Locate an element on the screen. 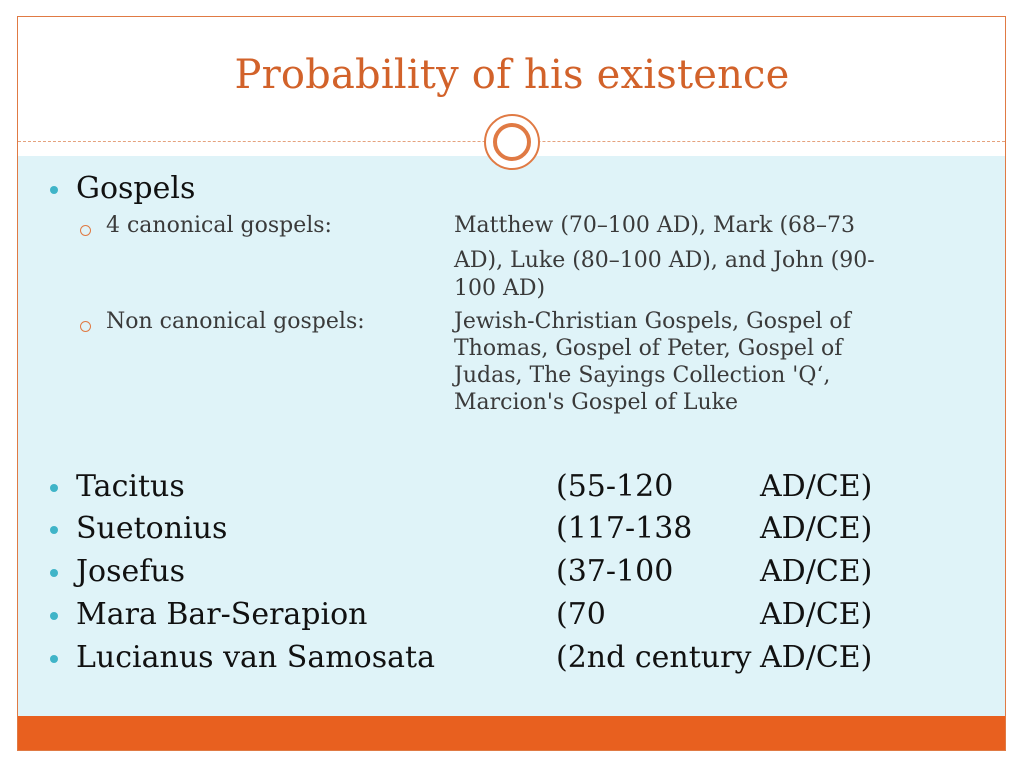 The image size is (1024, 768). source-name: Suetonius is located at coordinates (152, 528).